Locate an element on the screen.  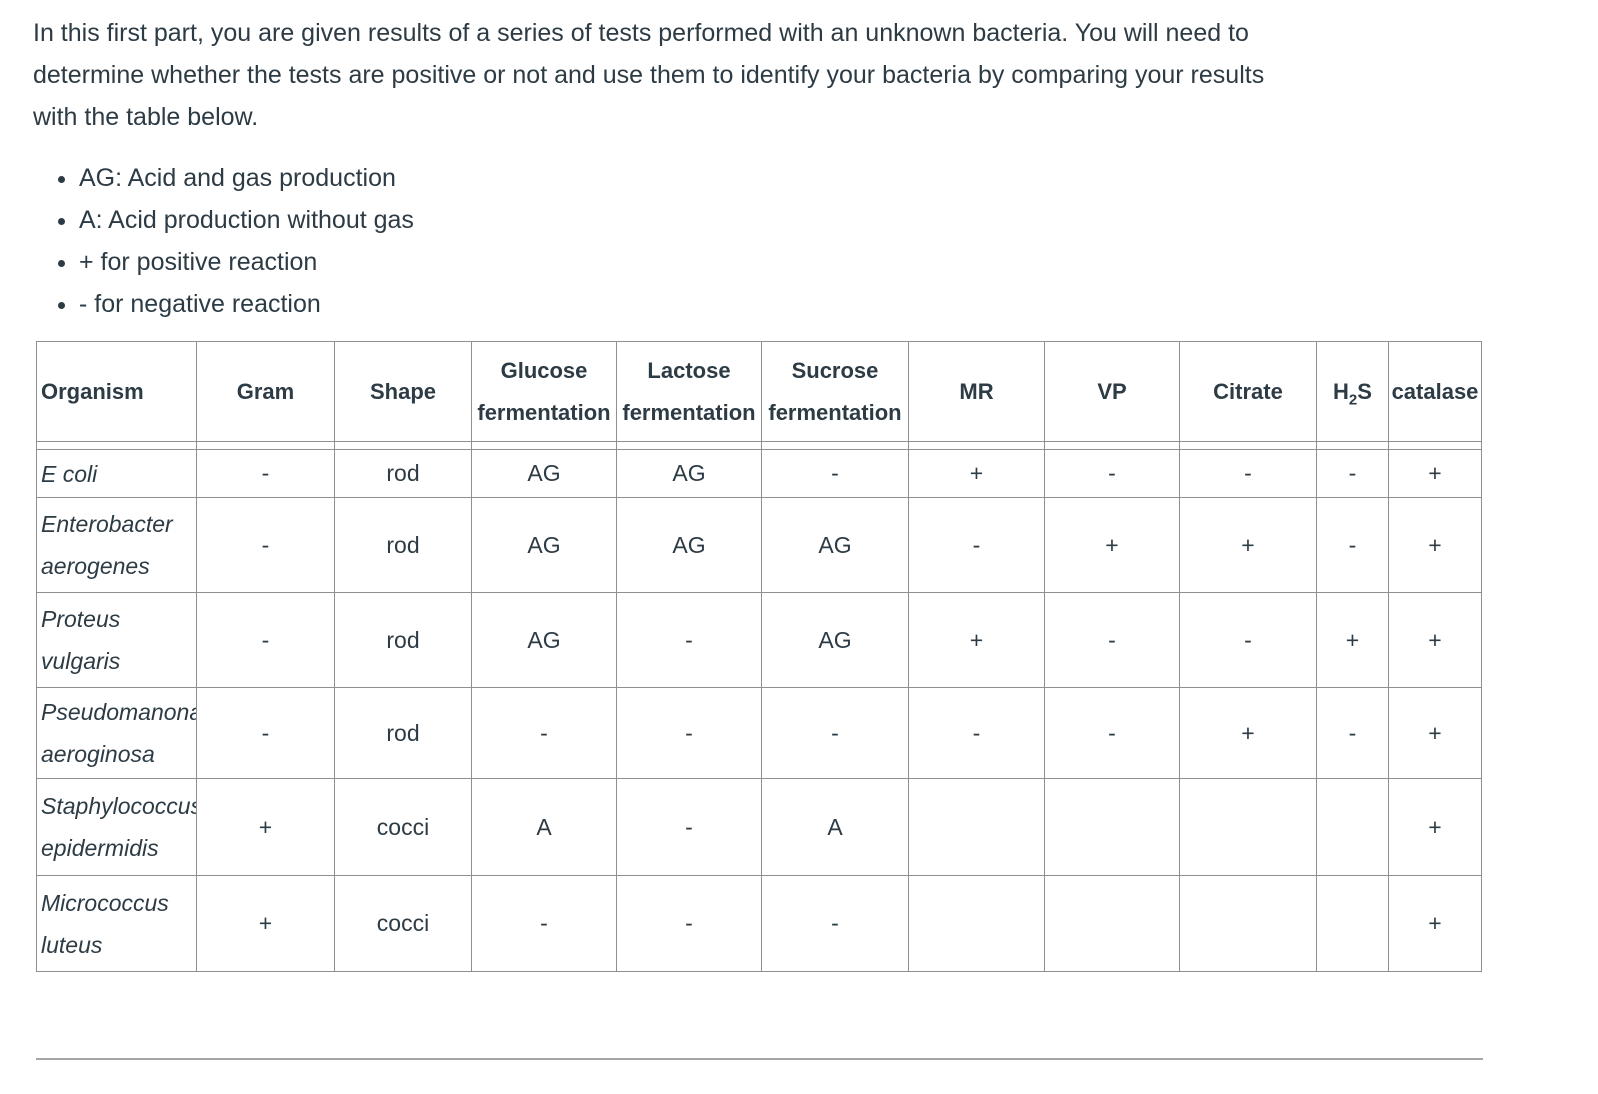
legend-item-negative: - for negative reaction is located at coordinates (838, 304).